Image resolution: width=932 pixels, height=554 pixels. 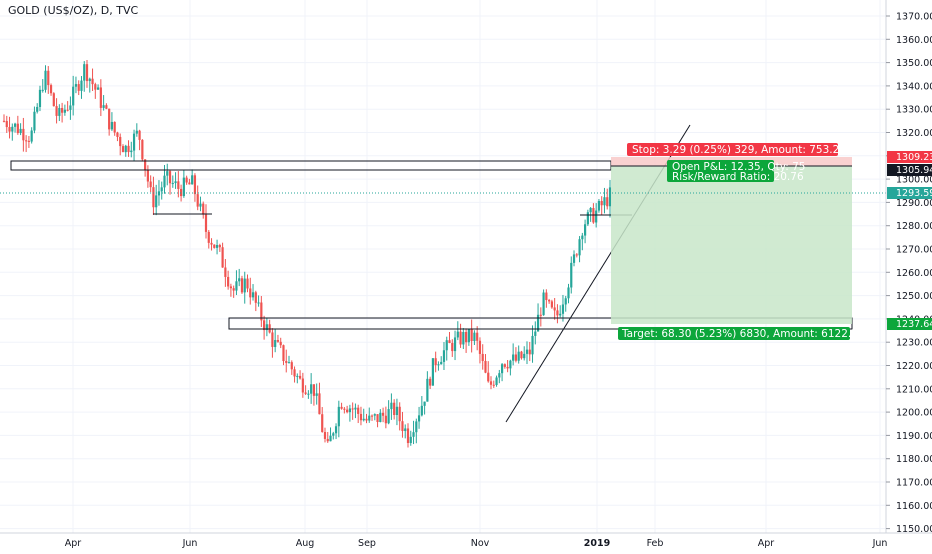 What do you see at coordinates (739, 150) in the screenshot?
I see `stop-label: Stop: 3.29 (0.25%) 329, Amount: 753.25` at bounding box center [739, 150].